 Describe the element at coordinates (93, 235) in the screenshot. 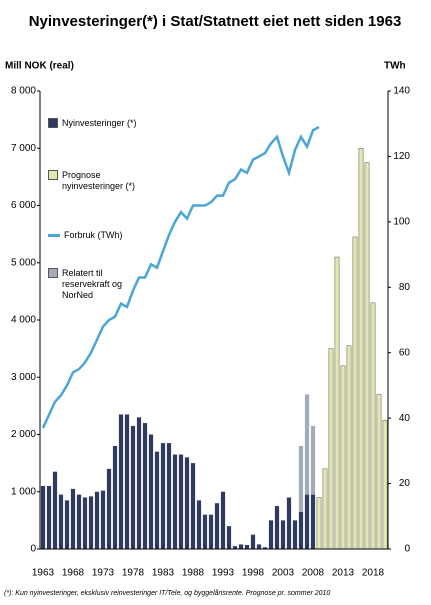

I see `legend-label: Forbruk (TWh)` at that location.